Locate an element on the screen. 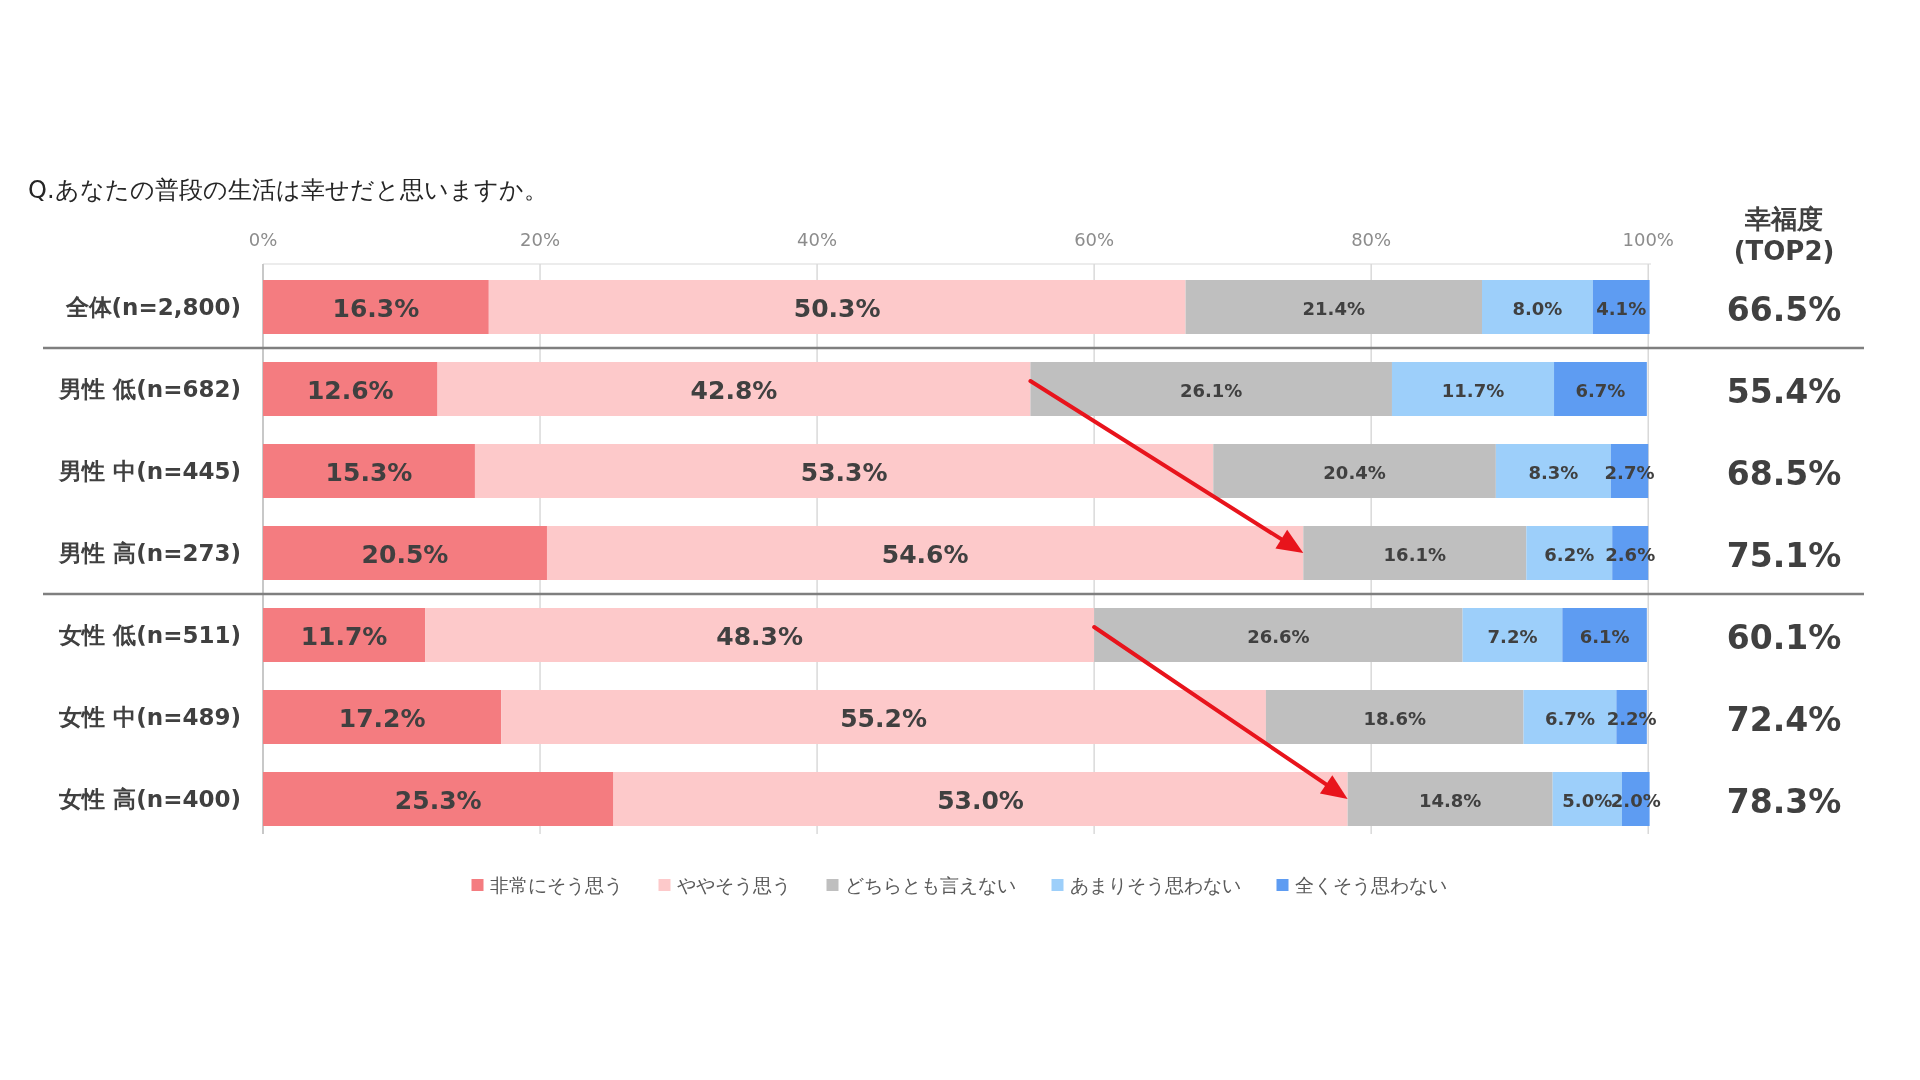 This screenshot has height=1080, width=1920. data-label: 4.1% is located at coordinates (1621, 308).